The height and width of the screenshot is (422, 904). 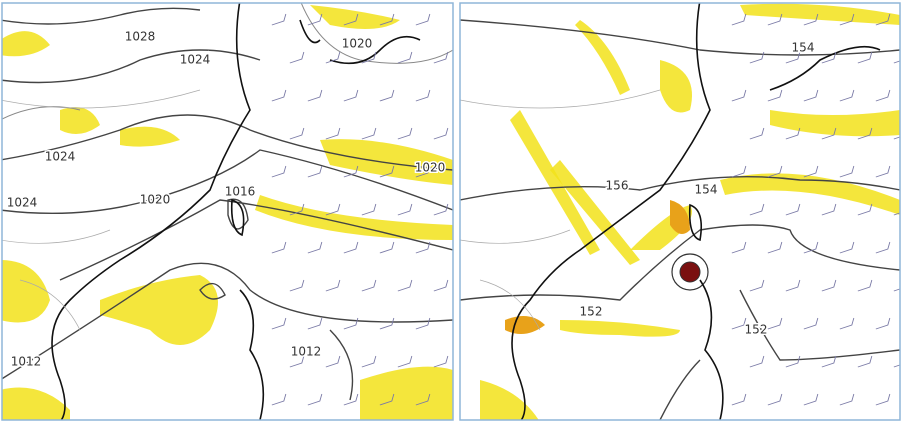 I want to click on typhoon-center, so click(x=690, y=272).